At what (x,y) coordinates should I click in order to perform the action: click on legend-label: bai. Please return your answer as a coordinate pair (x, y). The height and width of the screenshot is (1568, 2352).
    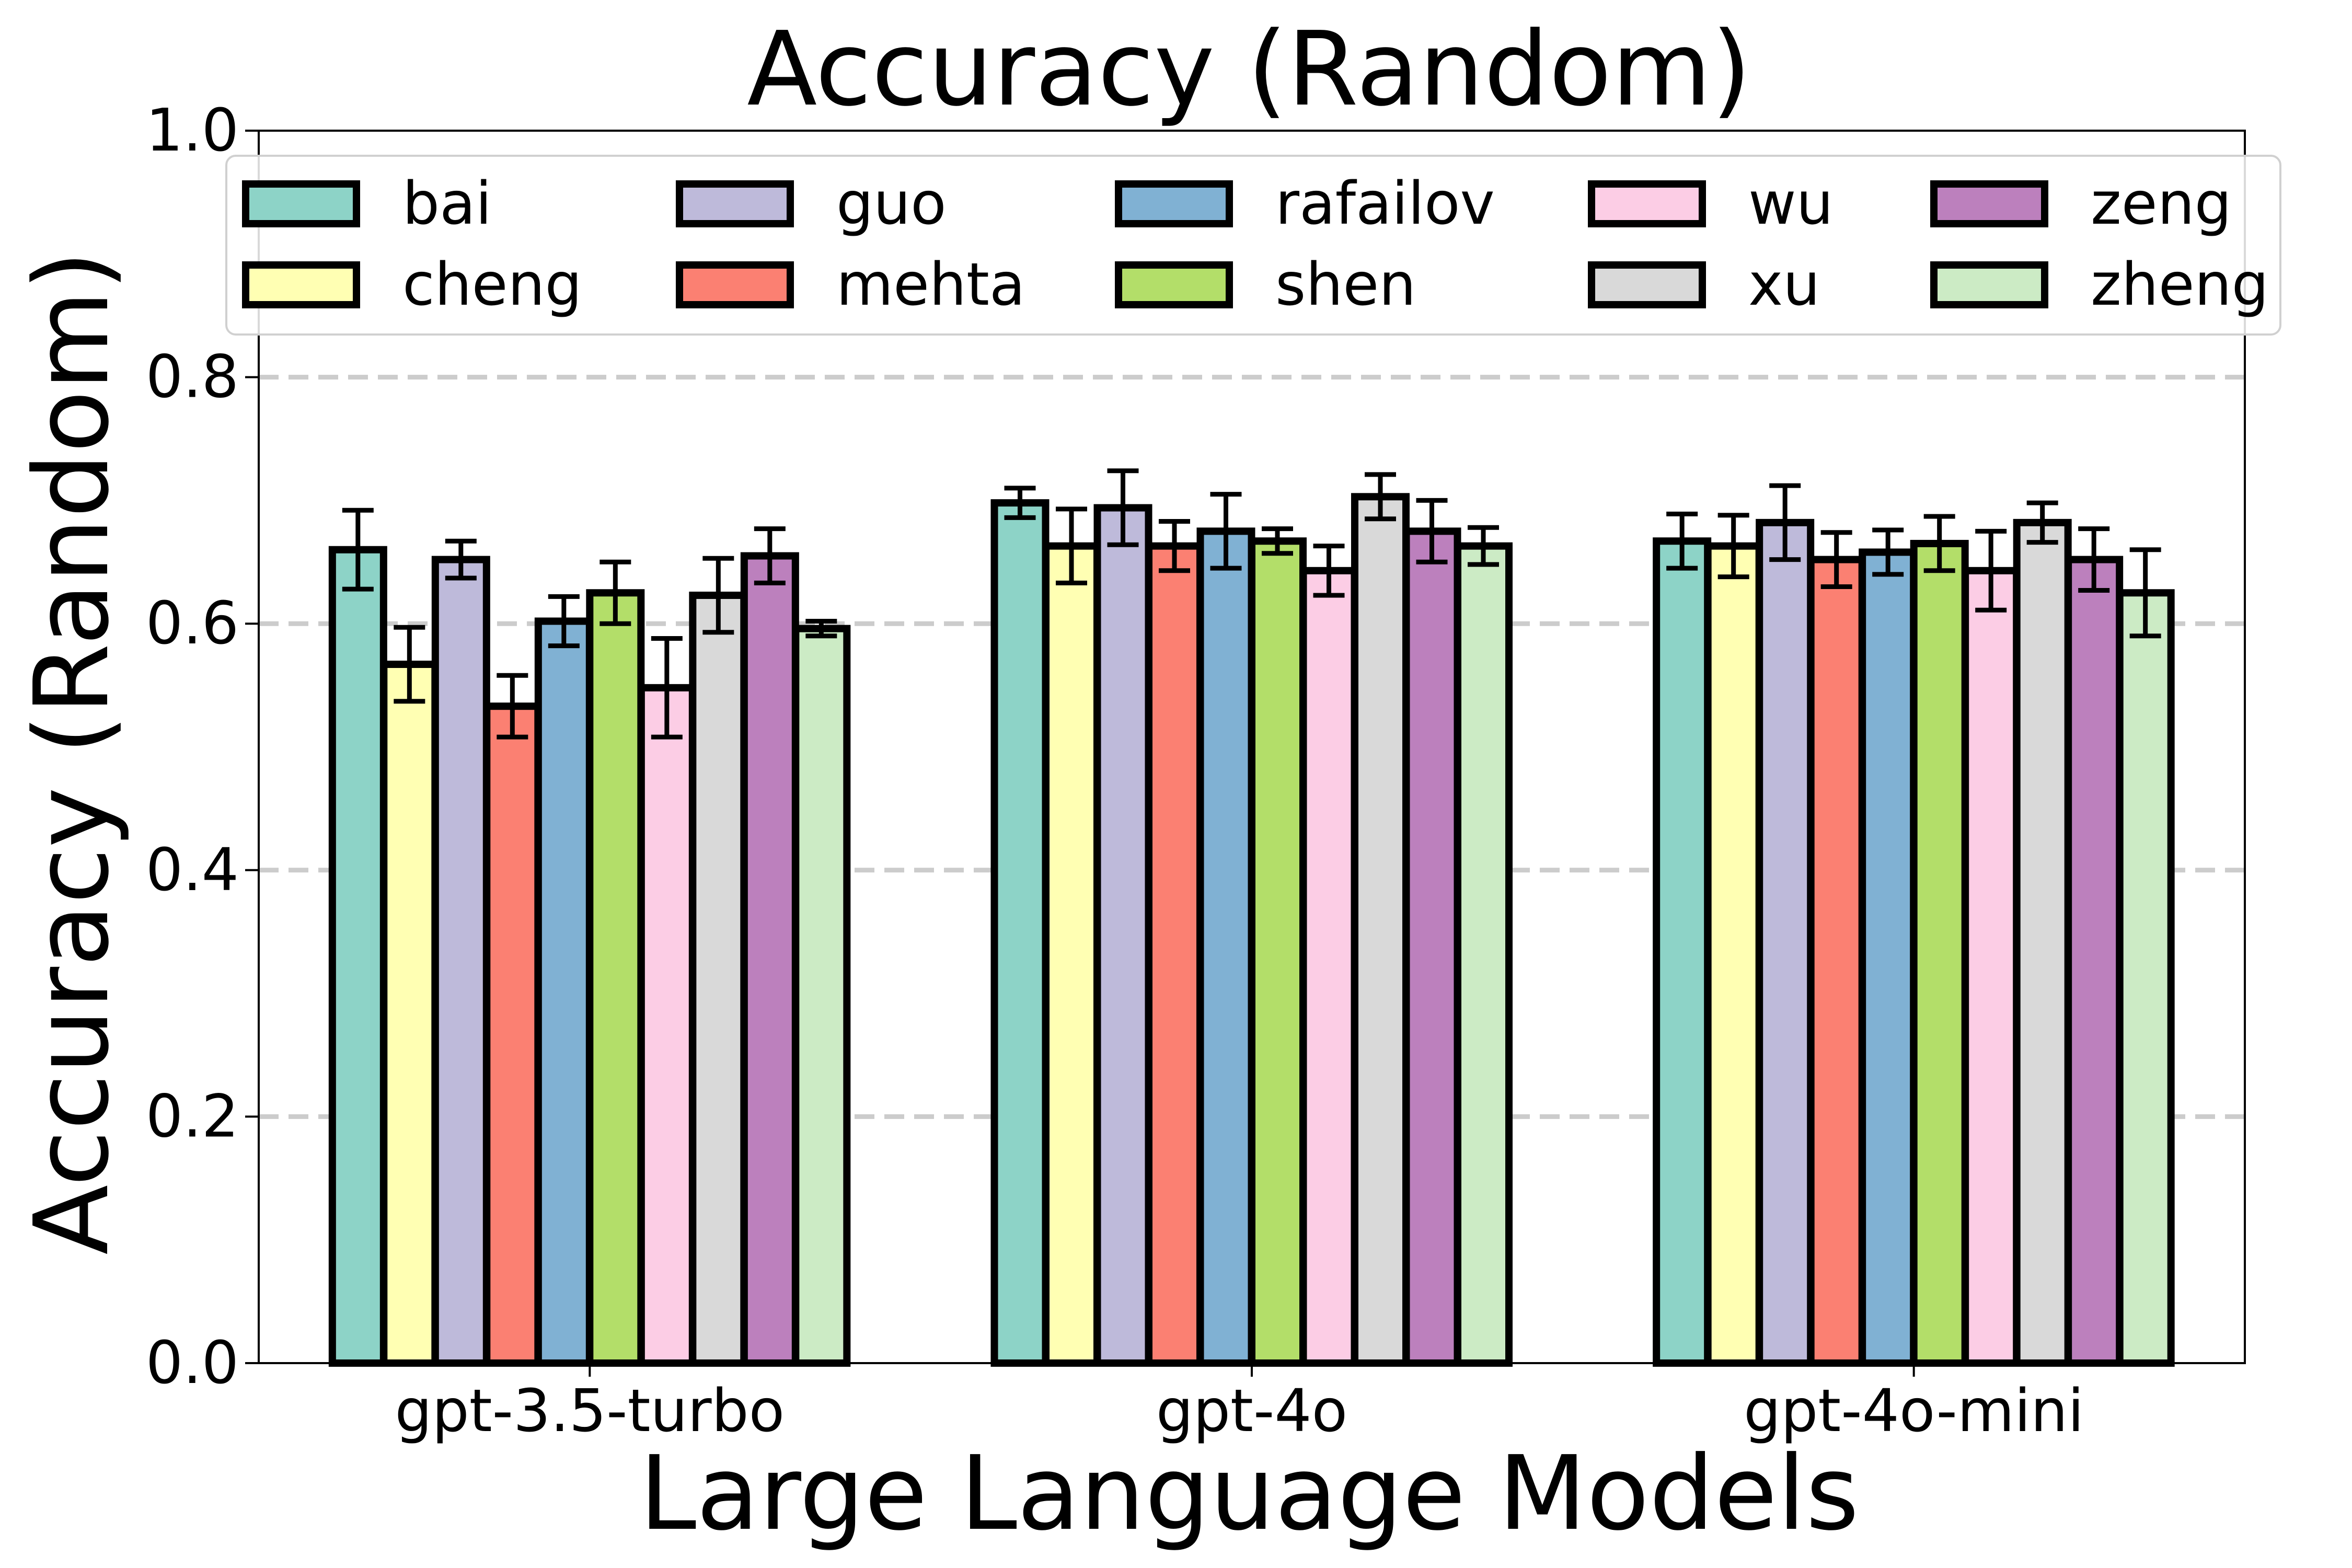
    Looking at the image, I should click on (447, 204).